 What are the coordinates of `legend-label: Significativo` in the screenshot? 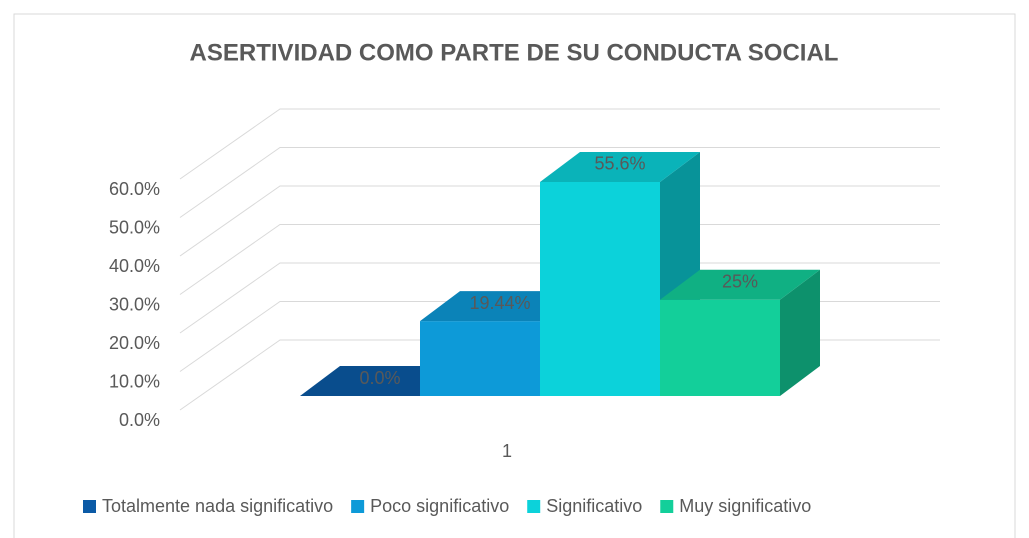 It's located at (594, 506).